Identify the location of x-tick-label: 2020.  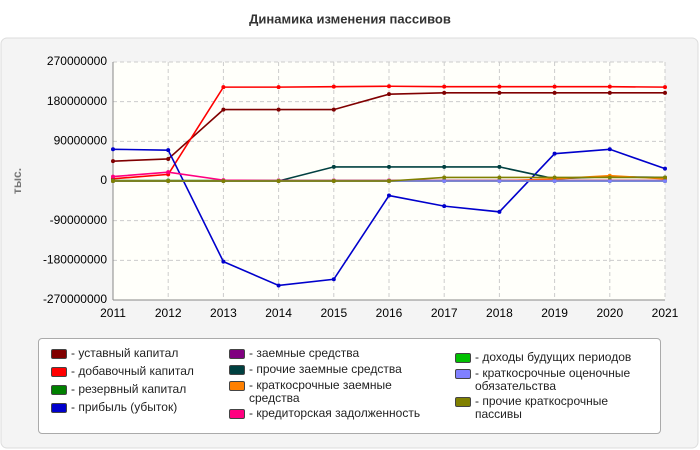
(609, 313).